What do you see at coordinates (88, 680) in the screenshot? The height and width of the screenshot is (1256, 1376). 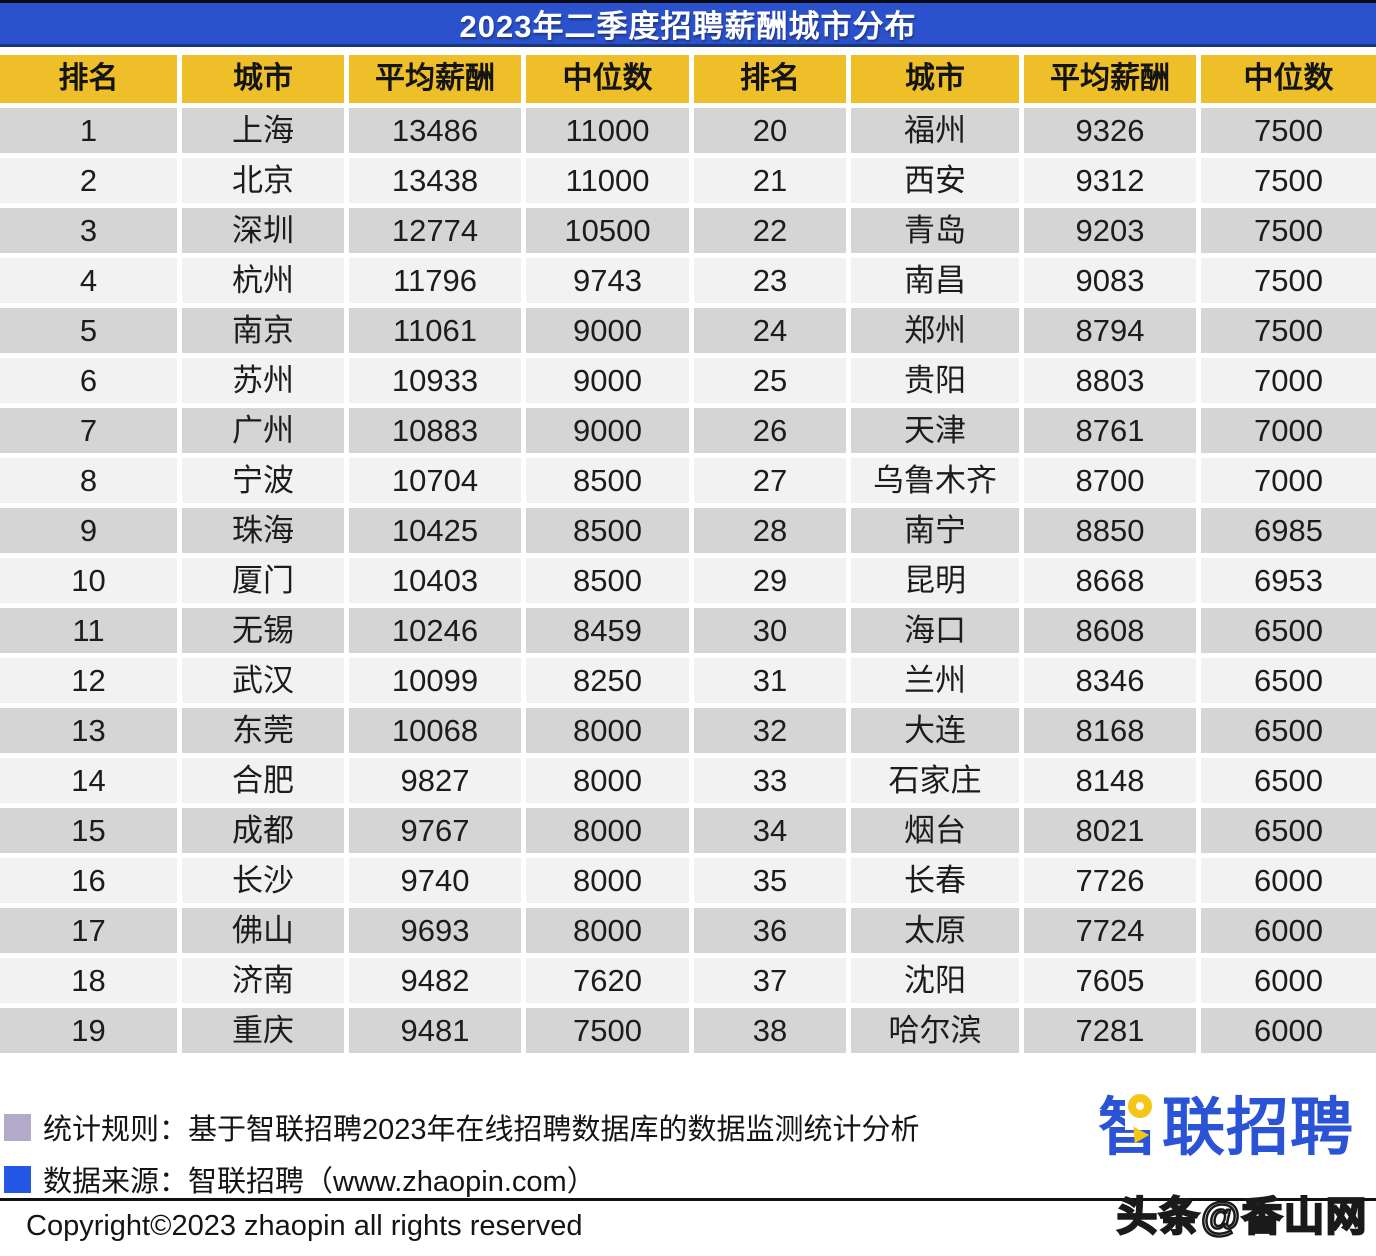 I see `table-cell-rank: 12` at bounding box center [88, 680].